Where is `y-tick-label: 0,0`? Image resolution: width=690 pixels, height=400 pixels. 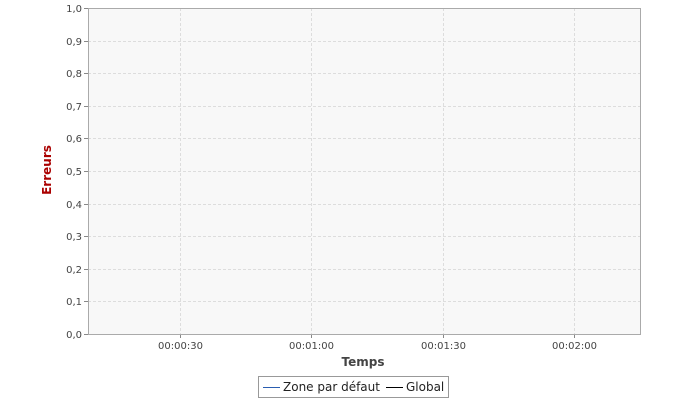
y-tick-label: 0,0 is located at coordinates (74, 335).